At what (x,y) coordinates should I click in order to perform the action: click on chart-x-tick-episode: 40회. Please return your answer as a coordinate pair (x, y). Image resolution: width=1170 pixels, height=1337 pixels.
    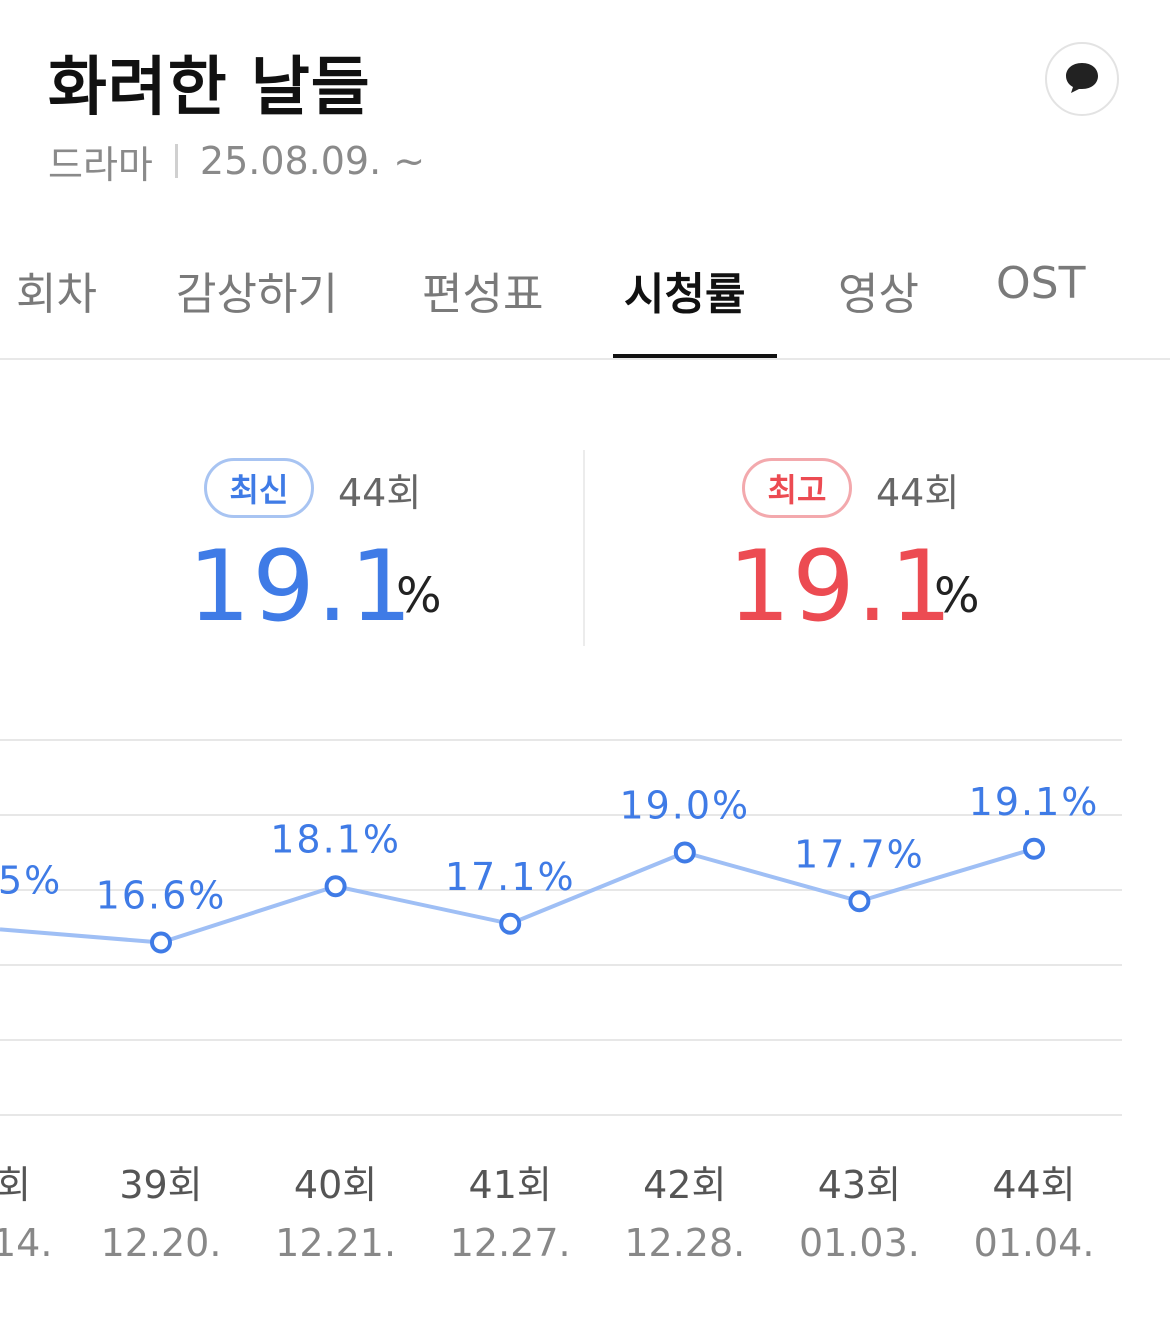
    Looking at the image, I should click on (335, 1185).